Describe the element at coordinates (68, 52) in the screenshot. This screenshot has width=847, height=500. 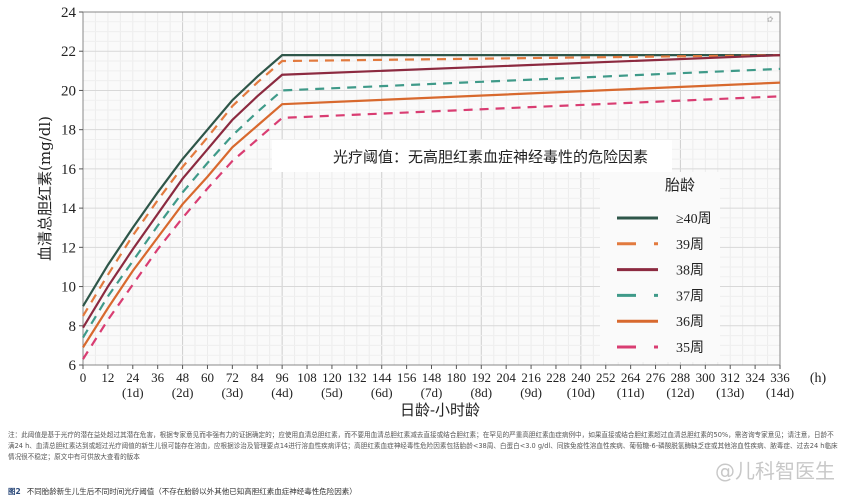
I see `y-tick-label: 22` at that location.